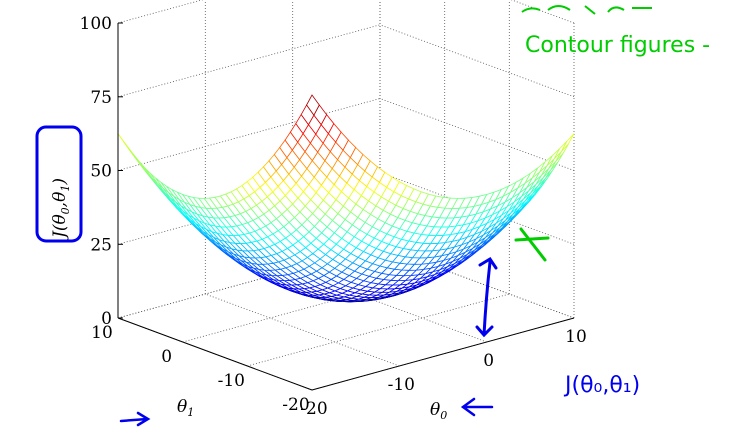 The image size is (755, 437). I want to click on z-tick-label: 75, so click(101, 98).